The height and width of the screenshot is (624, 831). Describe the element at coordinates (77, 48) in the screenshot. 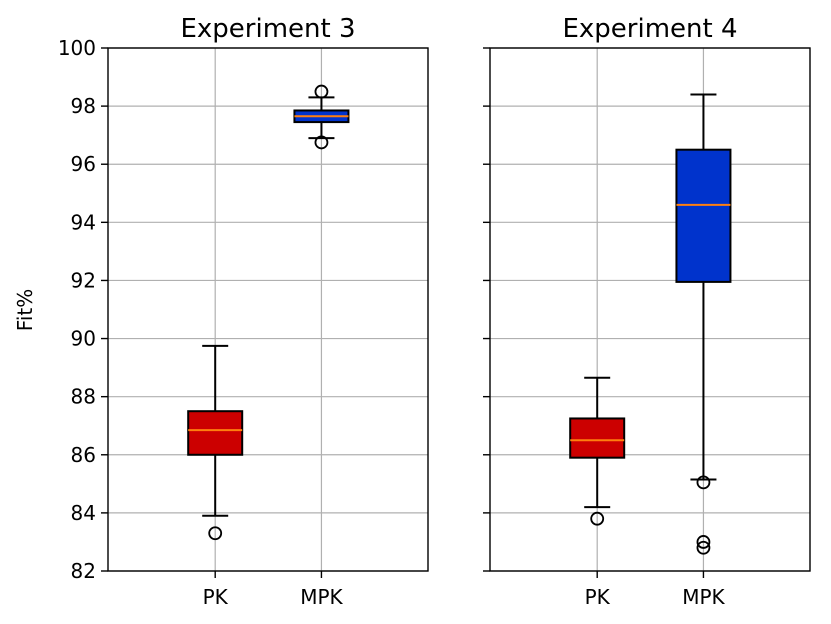

I see `y-tick-label: 100` at that location.